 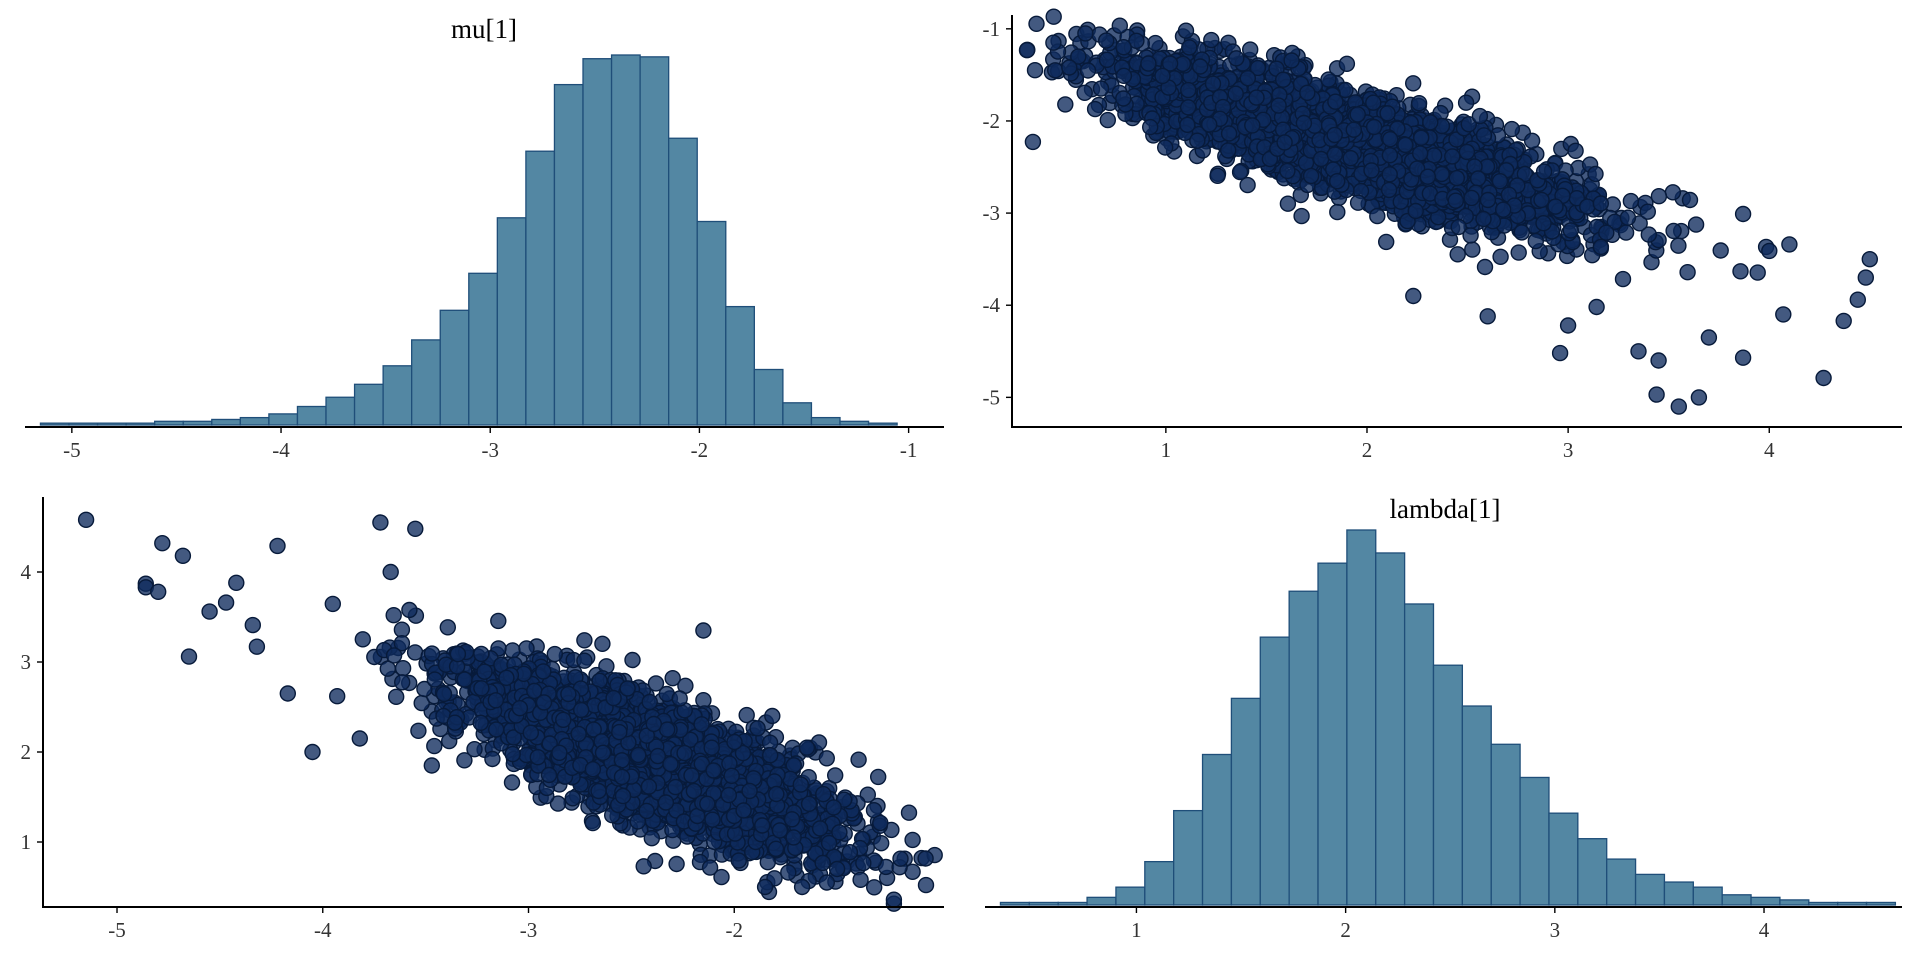 What do you see at coordinates (992, 305) in the screenshot?
I see `y-tick-label: -4` at bounding box center [992, 305].